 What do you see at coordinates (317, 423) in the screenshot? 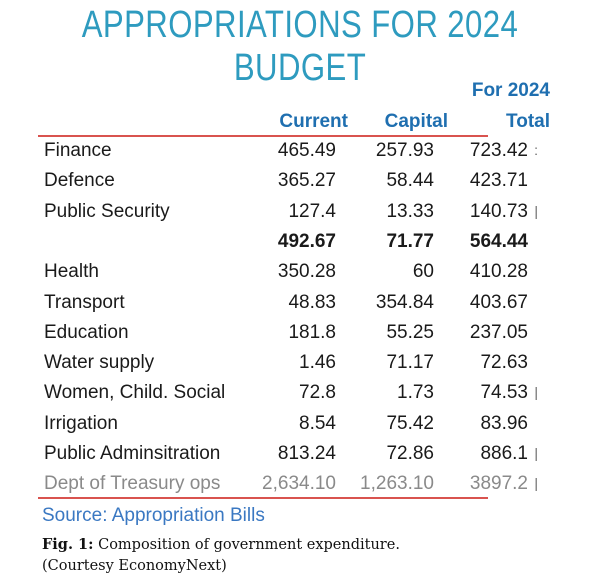
I see `cell-current: 8.54` at bounding box center [317, 423].